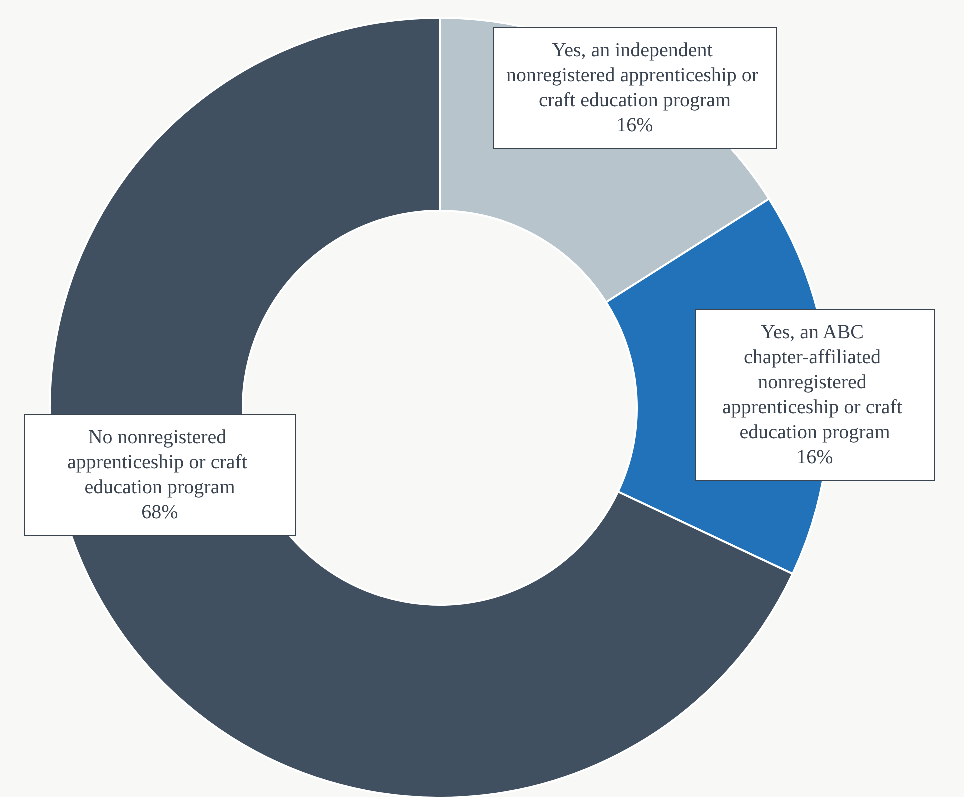  What do you see at coordinates (160, 462) in the screenshot?
I see `slice-label: No nonregistered apprenticeship or craft education program` at bounding box center [160, 462].